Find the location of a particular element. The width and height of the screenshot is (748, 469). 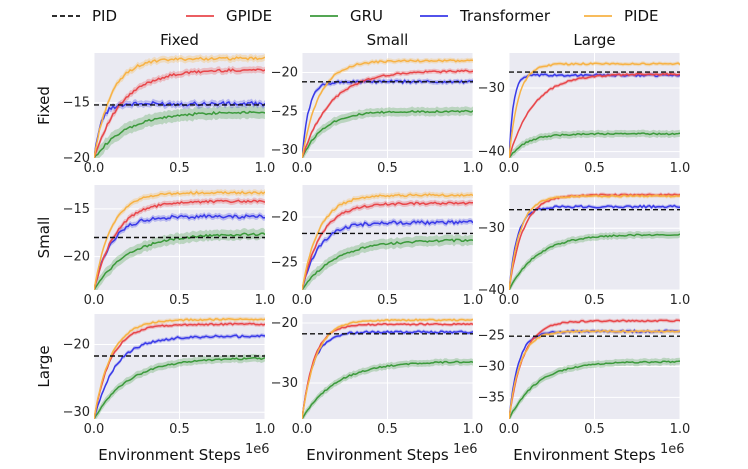

x-scale-label: 1e6 is located at coordinates (257, 449).